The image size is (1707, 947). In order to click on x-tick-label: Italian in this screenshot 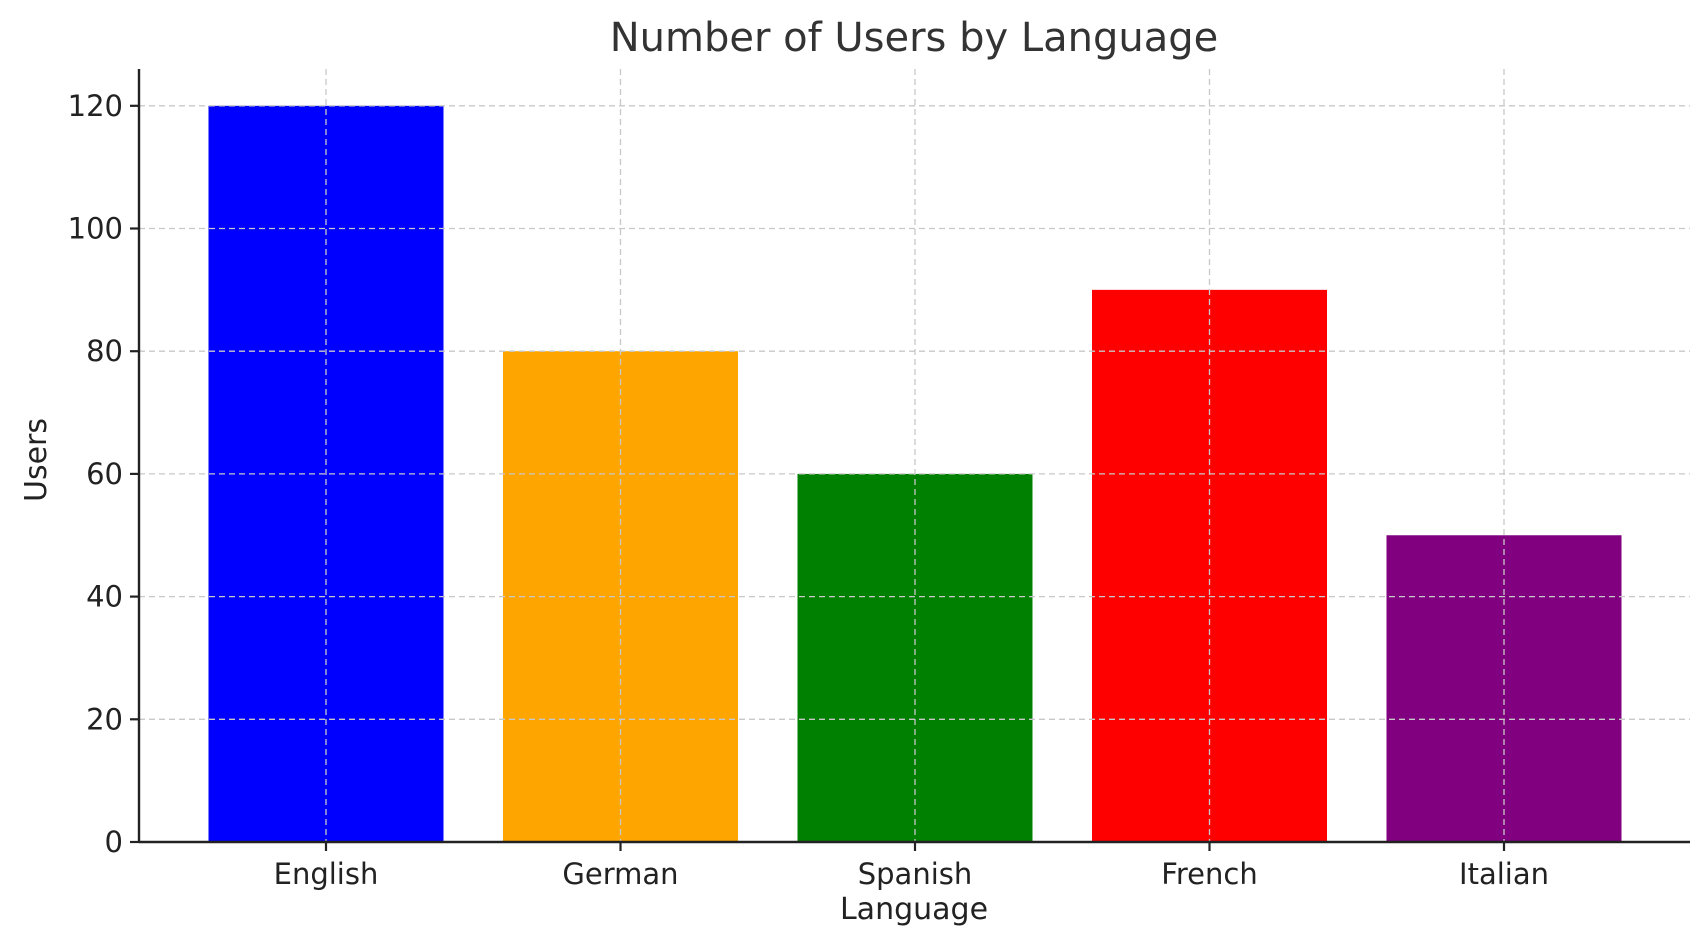, I will do `click(1504, 874)`.